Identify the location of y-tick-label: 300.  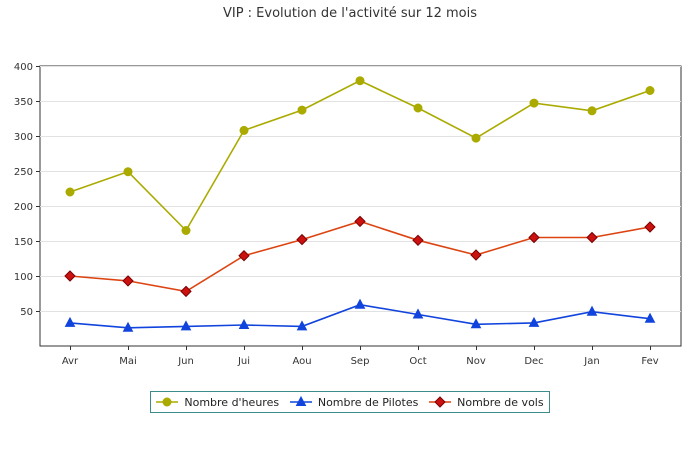
(23, 137).